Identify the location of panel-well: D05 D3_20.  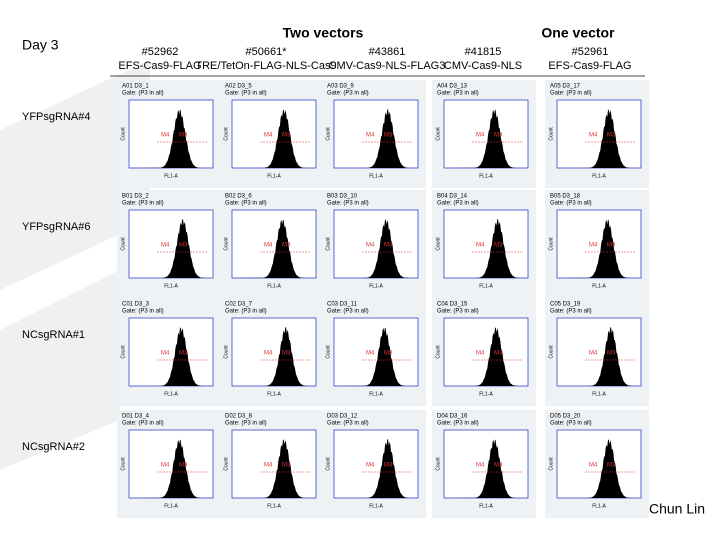
(565, 417).